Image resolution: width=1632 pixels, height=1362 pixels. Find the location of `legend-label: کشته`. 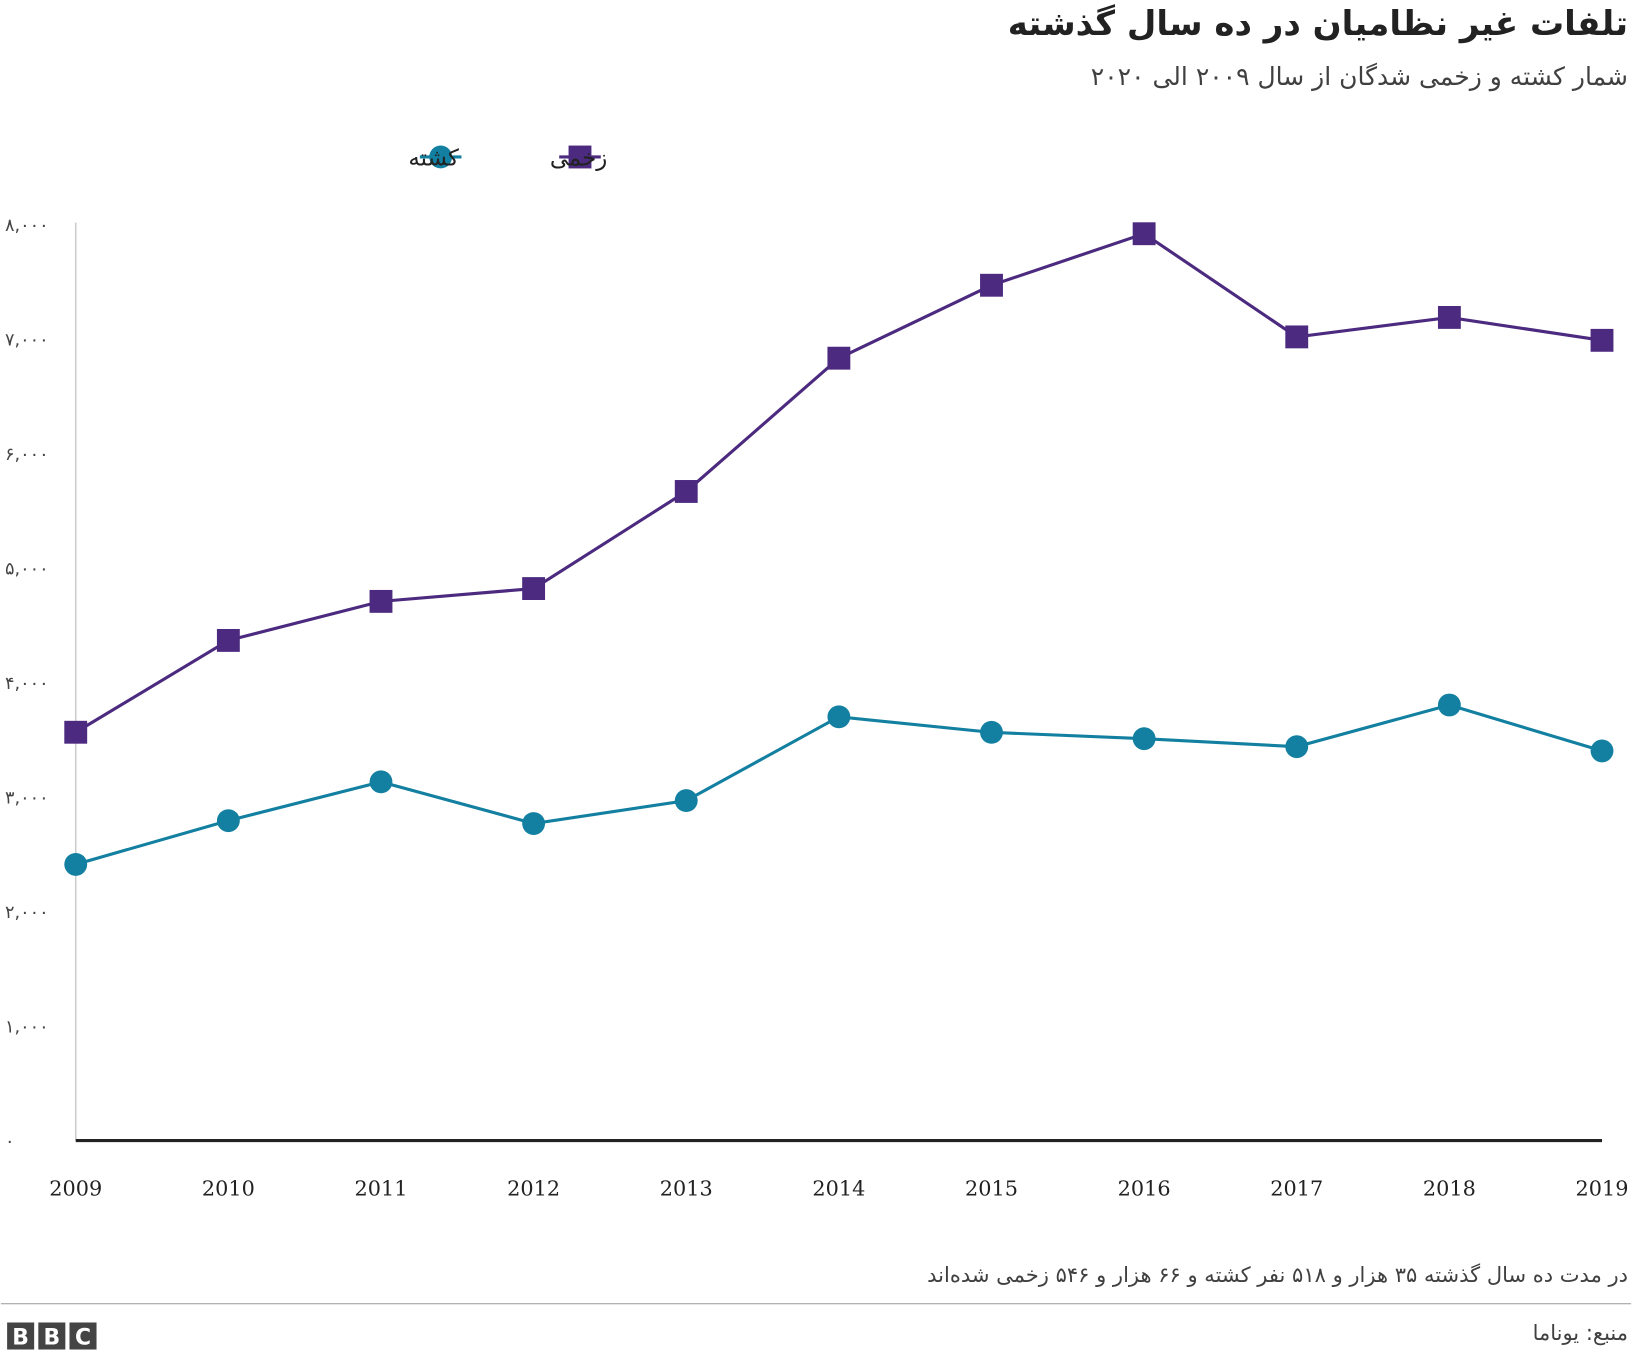

legend-label: کشته is located at coordinates (433, 158).